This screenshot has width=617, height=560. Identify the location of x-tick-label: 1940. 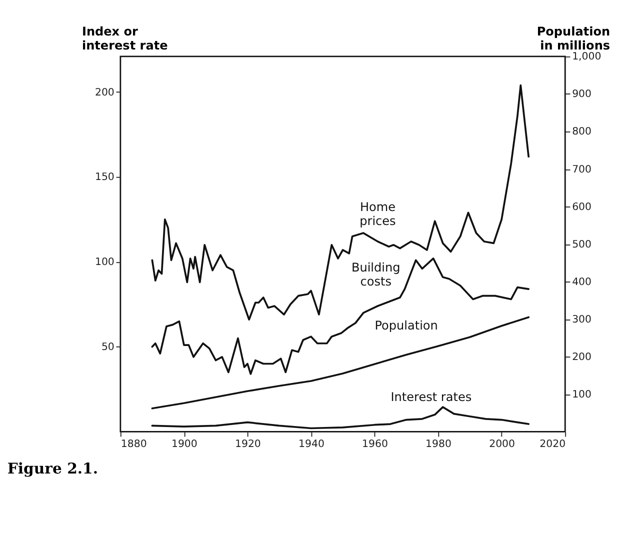
(311, 444).